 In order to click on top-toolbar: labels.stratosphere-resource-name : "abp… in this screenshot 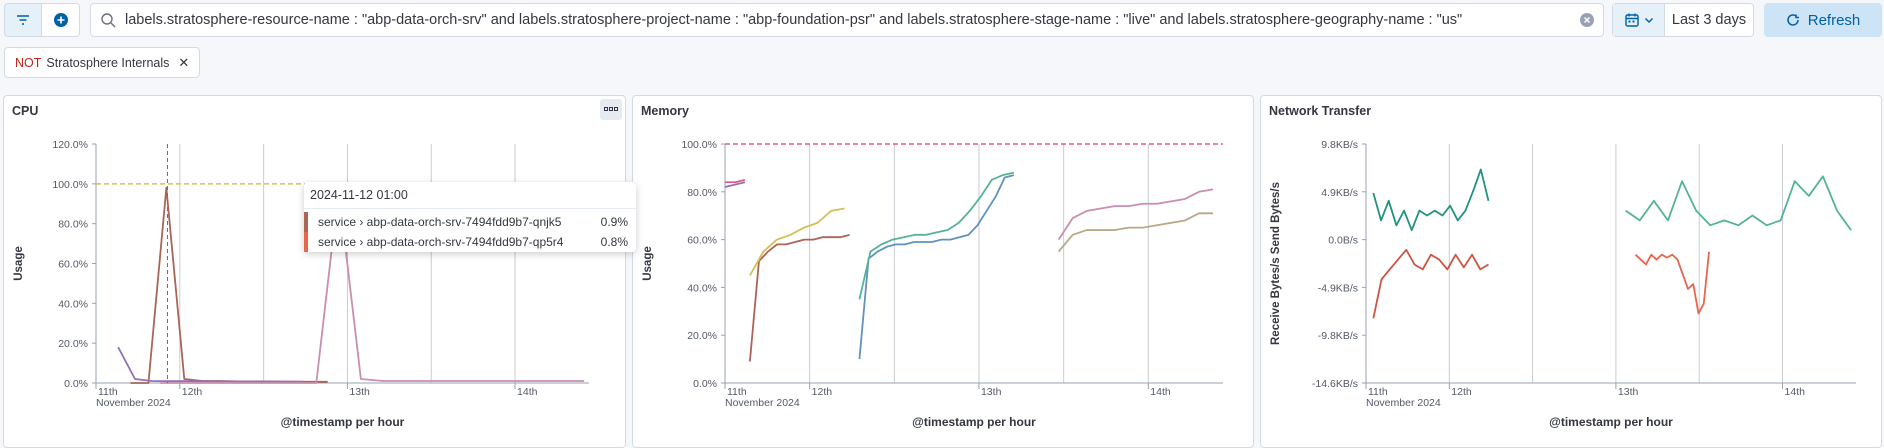, I will do `click(942, 20)`.